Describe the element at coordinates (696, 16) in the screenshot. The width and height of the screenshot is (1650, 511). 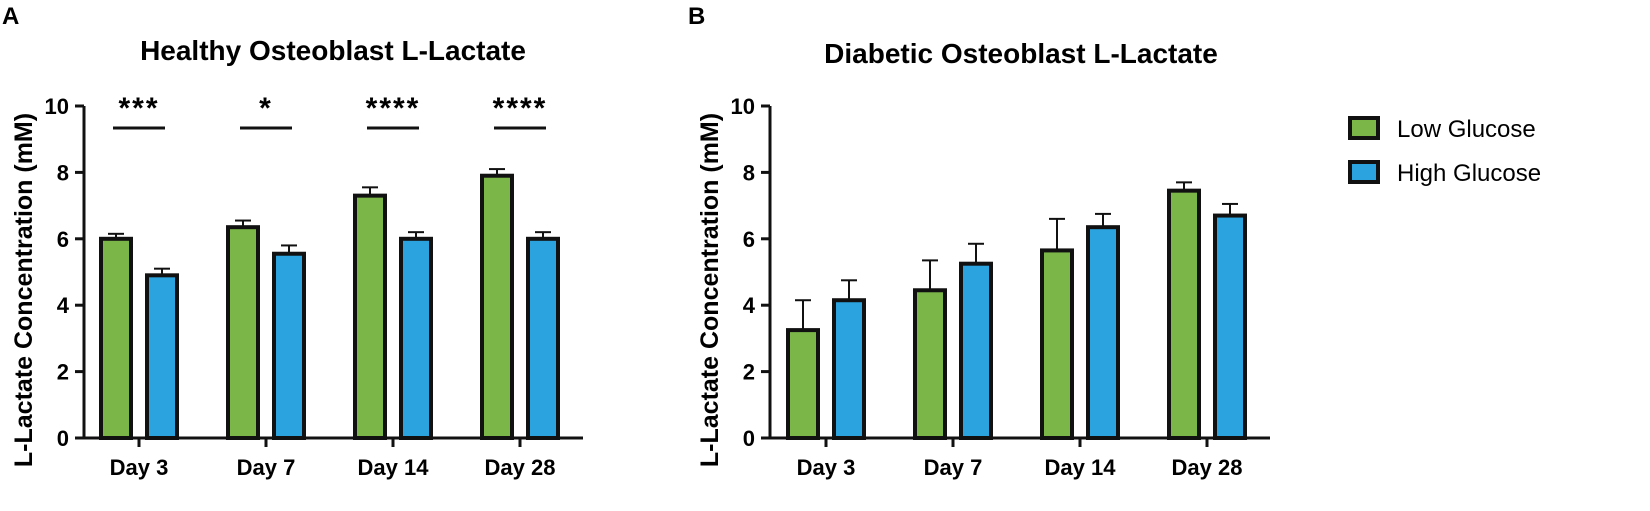
I see `panel-letter: B` at that location.